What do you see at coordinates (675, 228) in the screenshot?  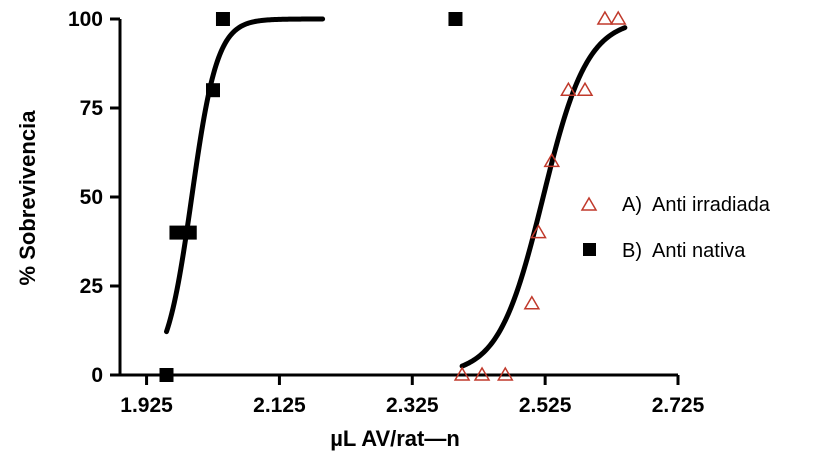 I see `legend: A) Anti irradiada B) Anti nativa` at bounding box center [675, 228].